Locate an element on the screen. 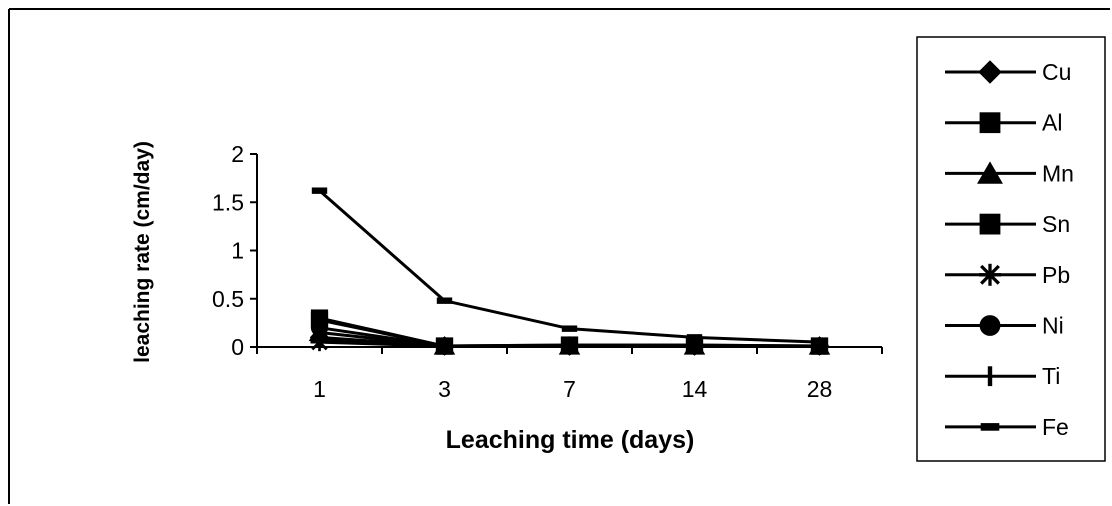  x-axis-title: Leaching time (days) is located at coordinates (570, 440).